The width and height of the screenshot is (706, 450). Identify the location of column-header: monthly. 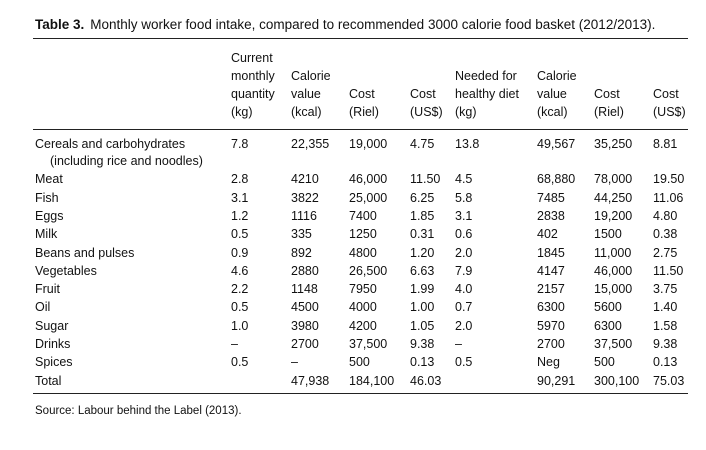
(253, 76).